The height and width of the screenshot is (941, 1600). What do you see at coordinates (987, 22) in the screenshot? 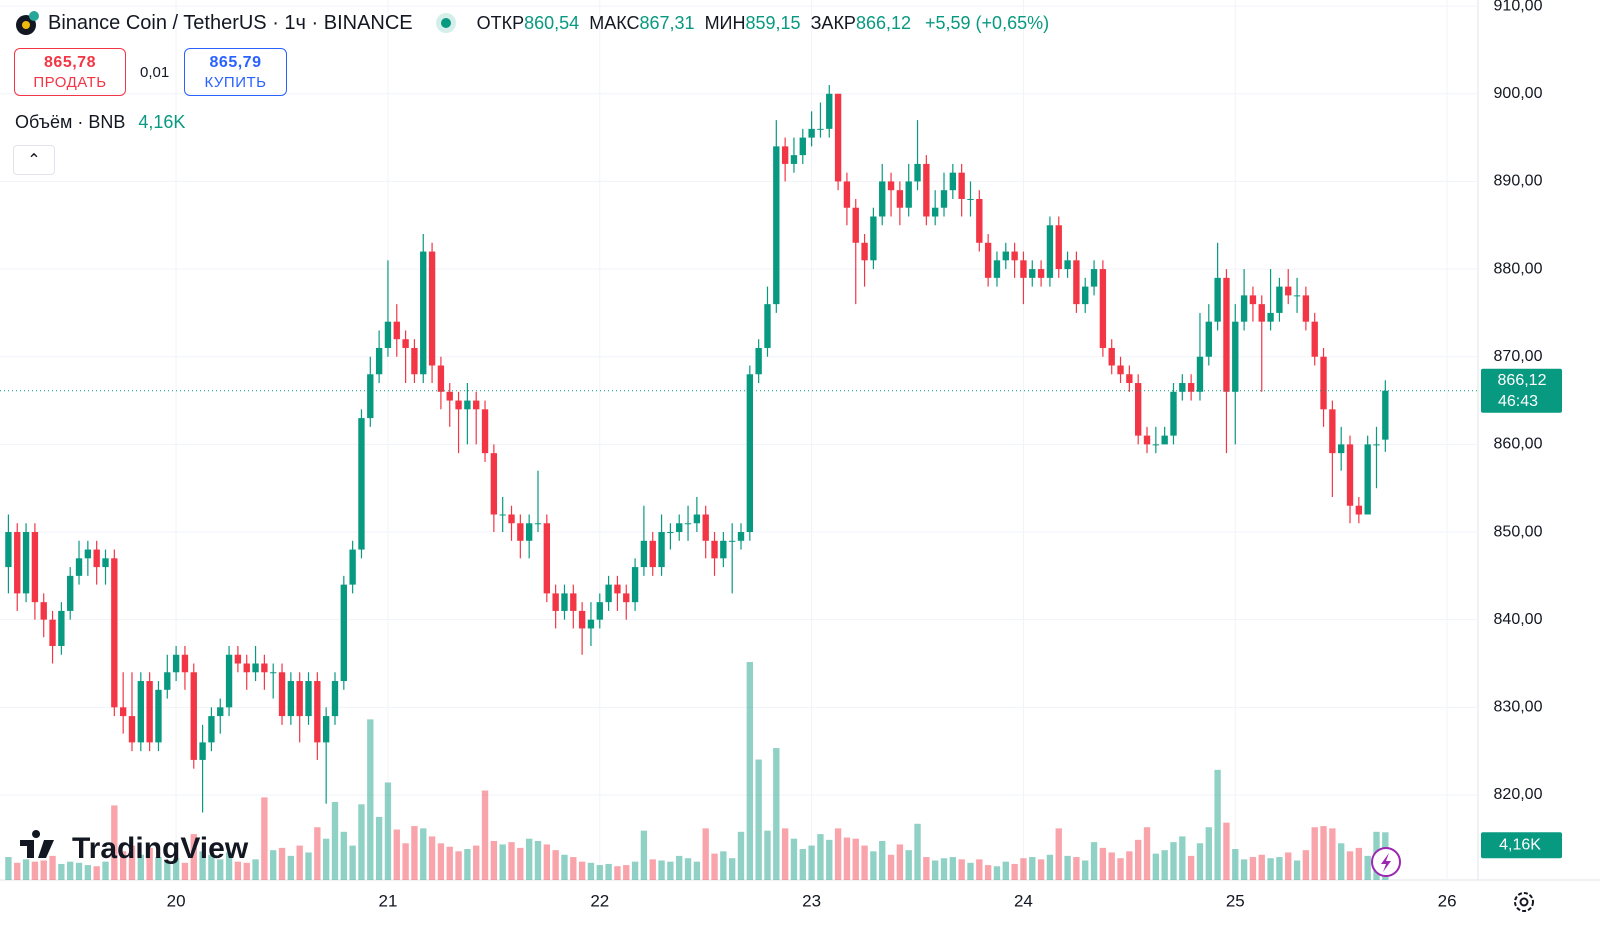
I see `change: +5,59 (+0,65%)` at bounding box center [987, 22].